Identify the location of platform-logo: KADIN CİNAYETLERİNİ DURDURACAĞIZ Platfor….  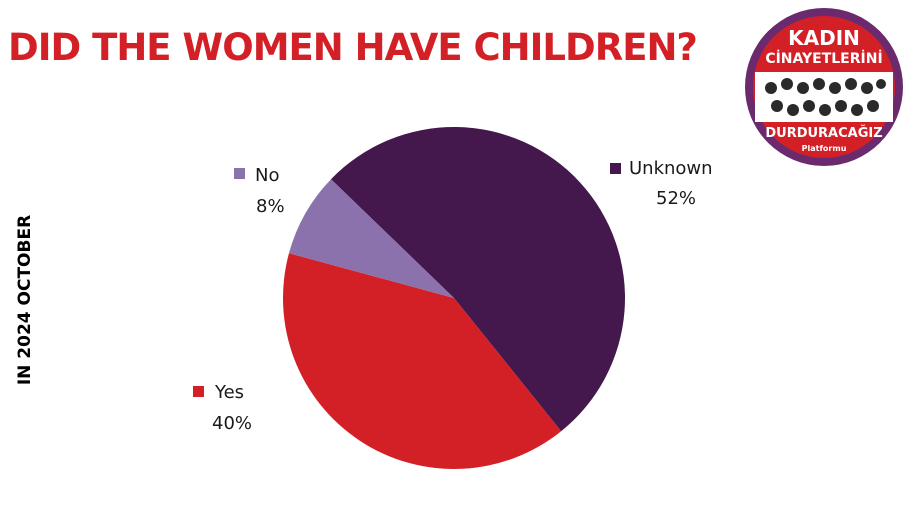
(824, 87).